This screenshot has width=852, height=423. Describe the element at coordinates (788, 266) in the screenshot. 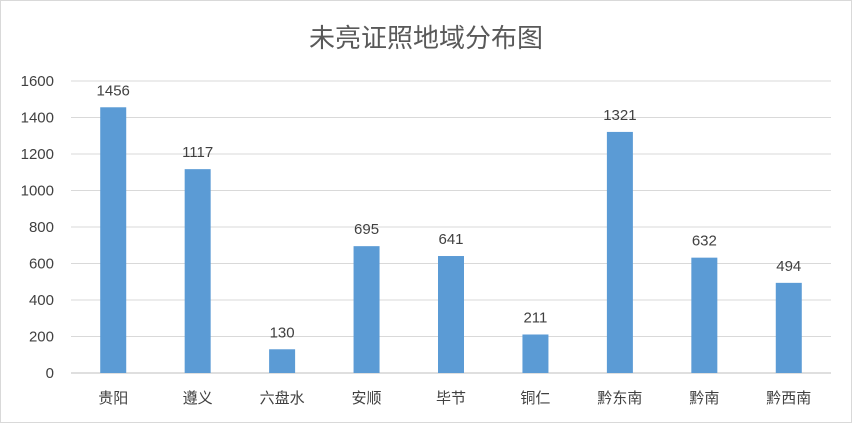

I see `data-label: 494` at that location.